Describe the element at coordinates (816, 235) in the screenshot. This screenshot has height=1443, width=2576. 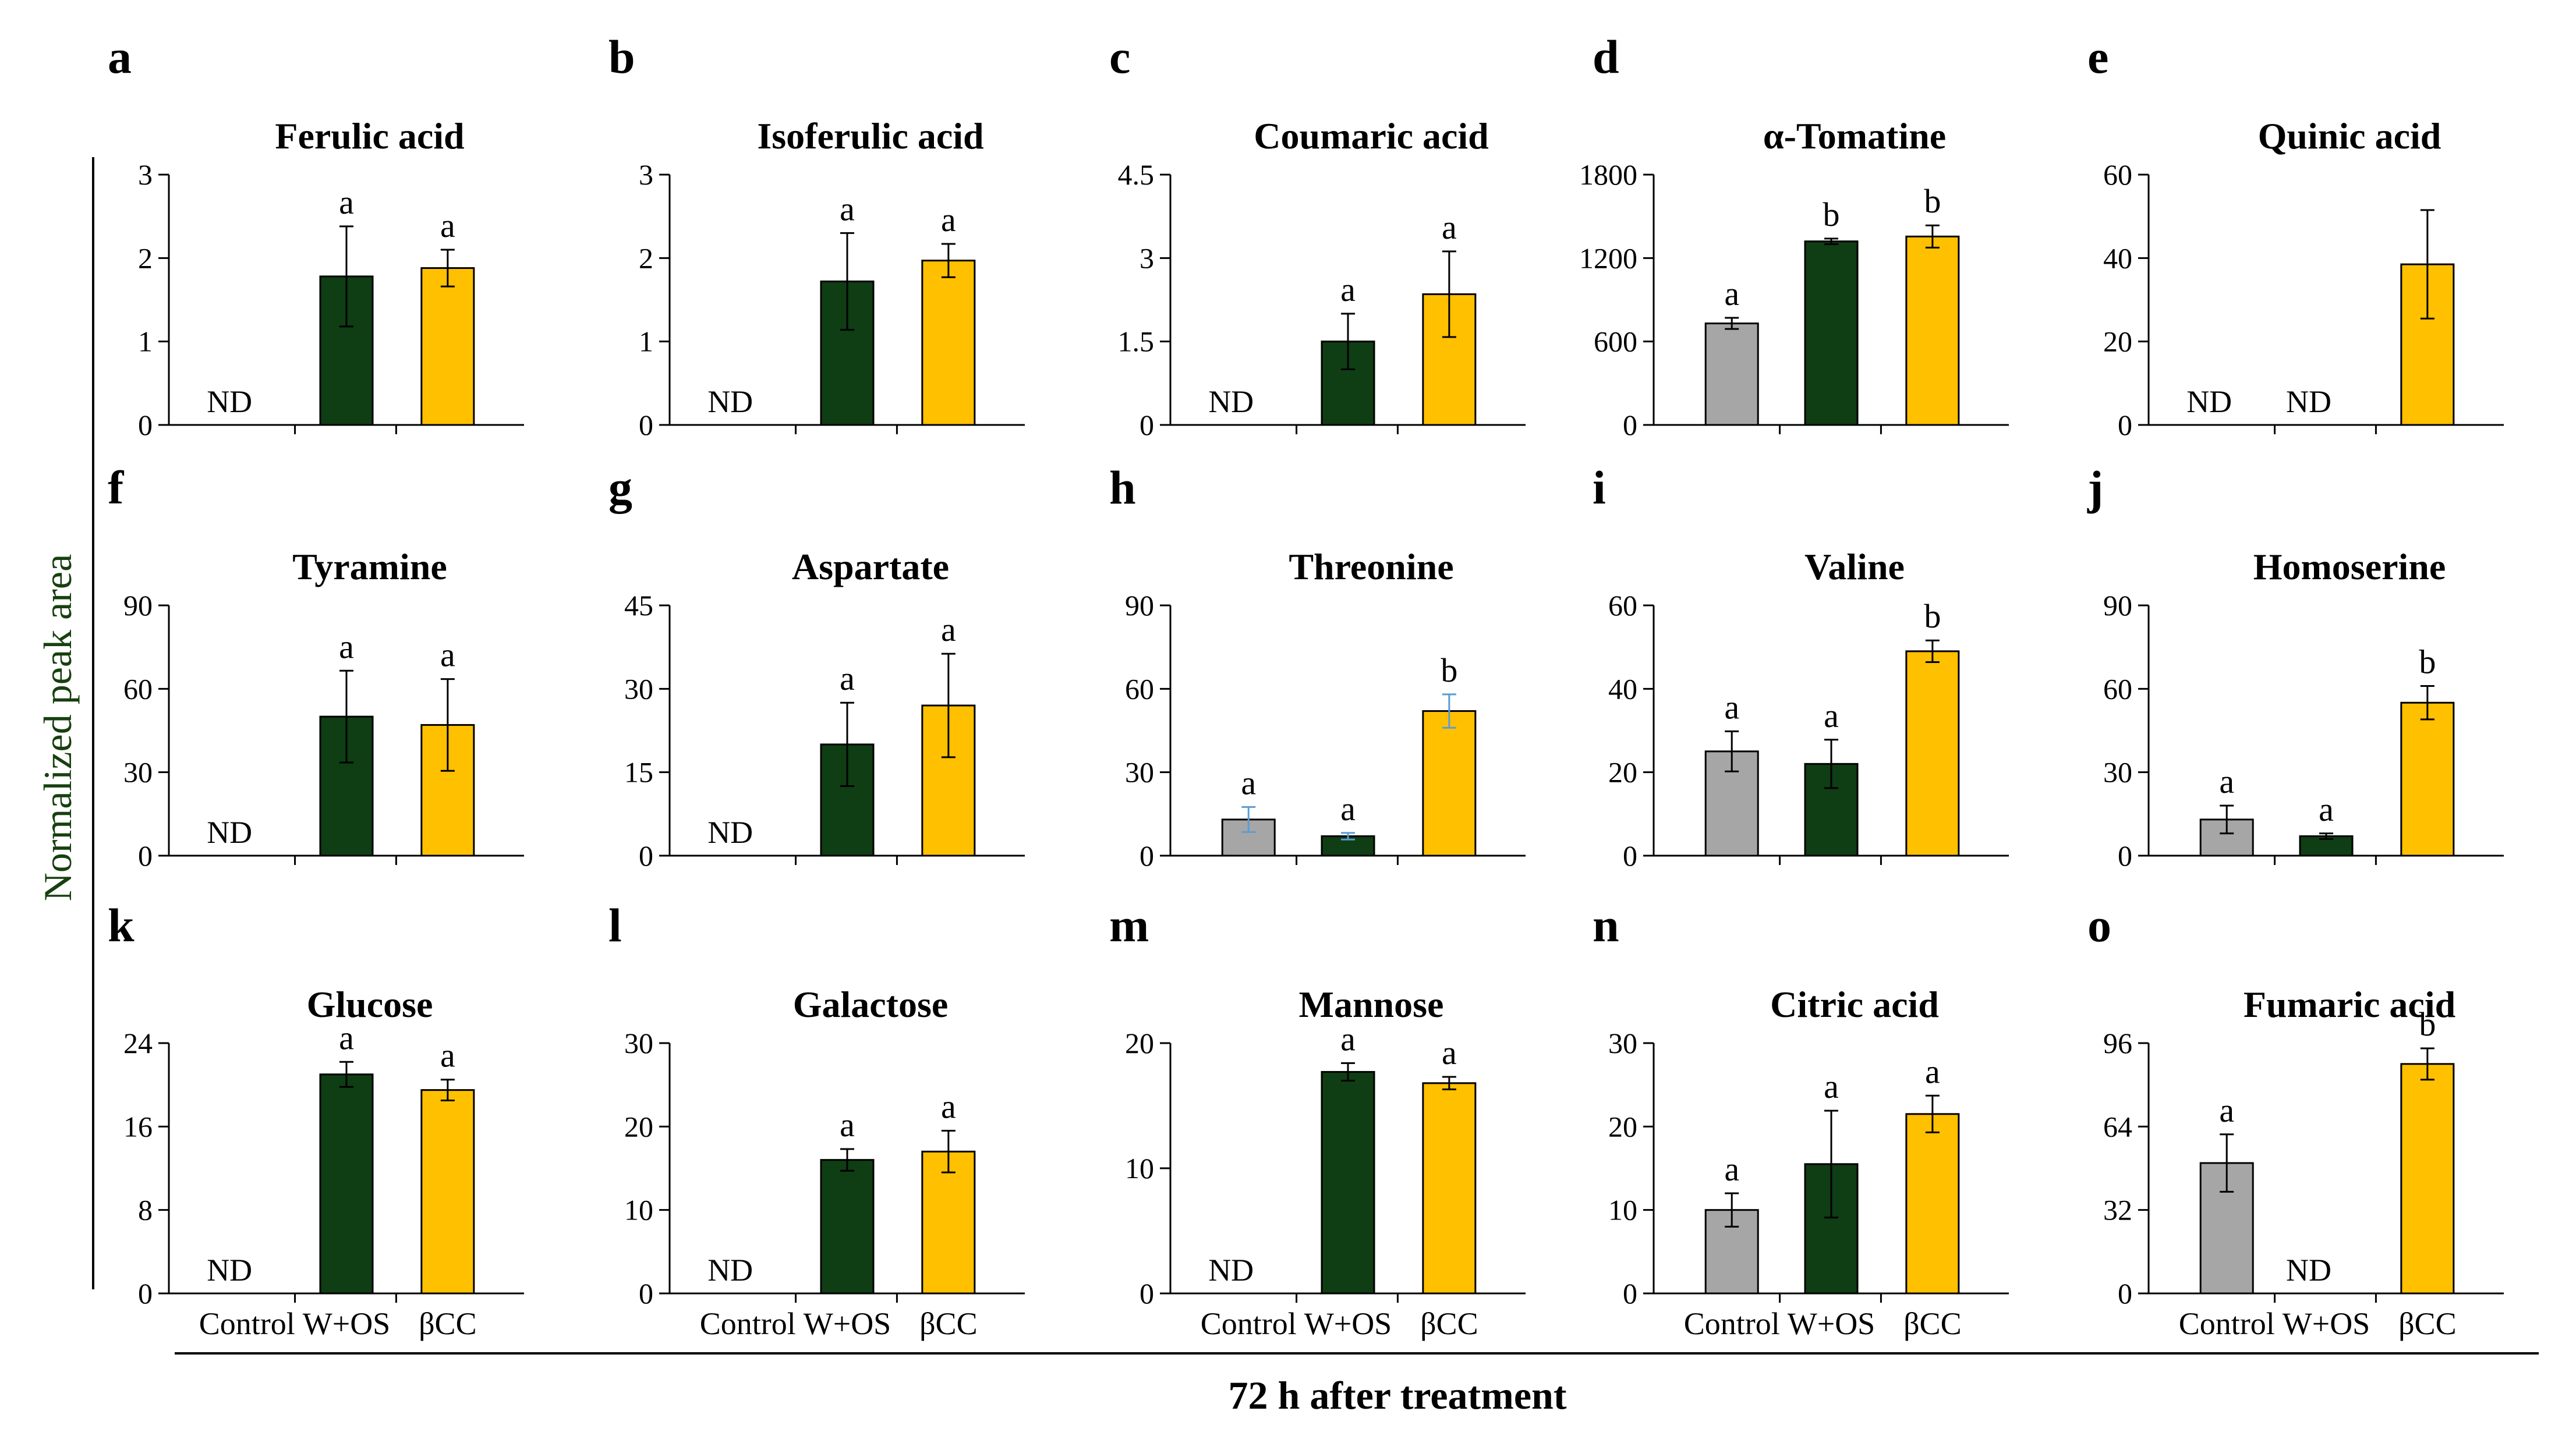
I see `chart-panel-b: b Isoferulic acid 0 1 2 3 ND a a` at that location.